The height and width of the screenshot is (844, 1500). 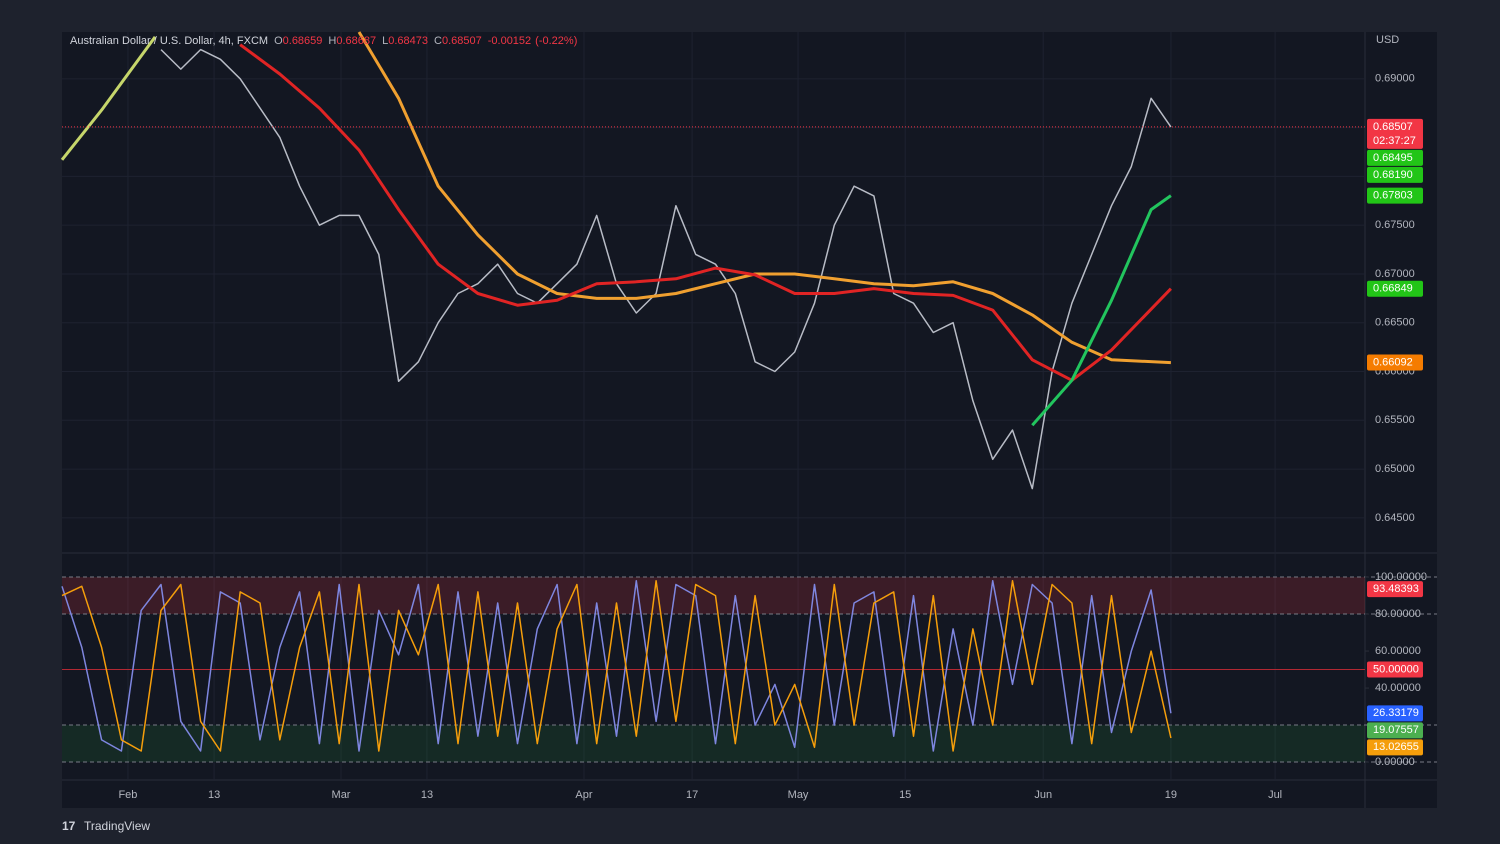 What do you see at coordinates (278, 41) in the screenshot?
I see `ohlc-label: O` at bounding box center [278, 41].